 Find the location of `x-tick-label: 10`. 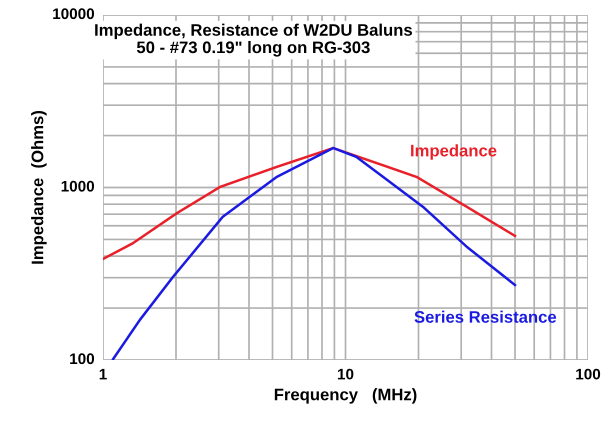

x-tick-label: 10 is located at coordinates (346, 374).